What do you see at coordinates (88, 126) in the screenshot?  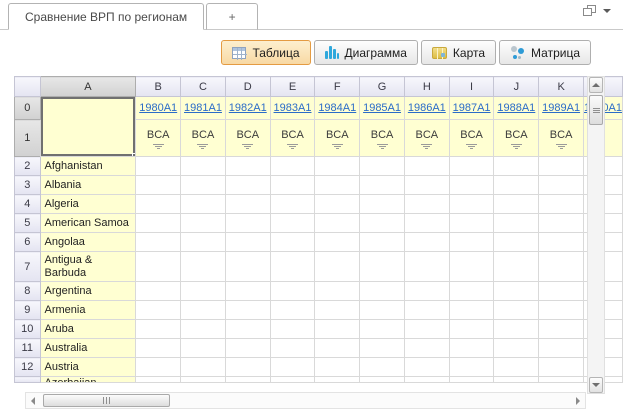 I see `selected-cell-A0` at bounding box center [88, 126].